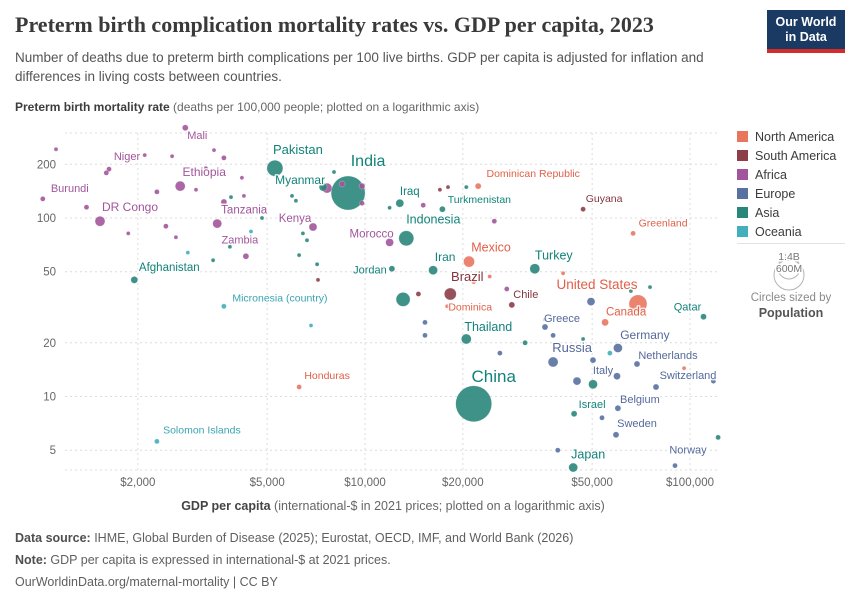 The height and width of the screenshot is (600, 850). Describe the element at coordinates (246, 256) in the screenshot. I see `data-point-zambia` at that location.